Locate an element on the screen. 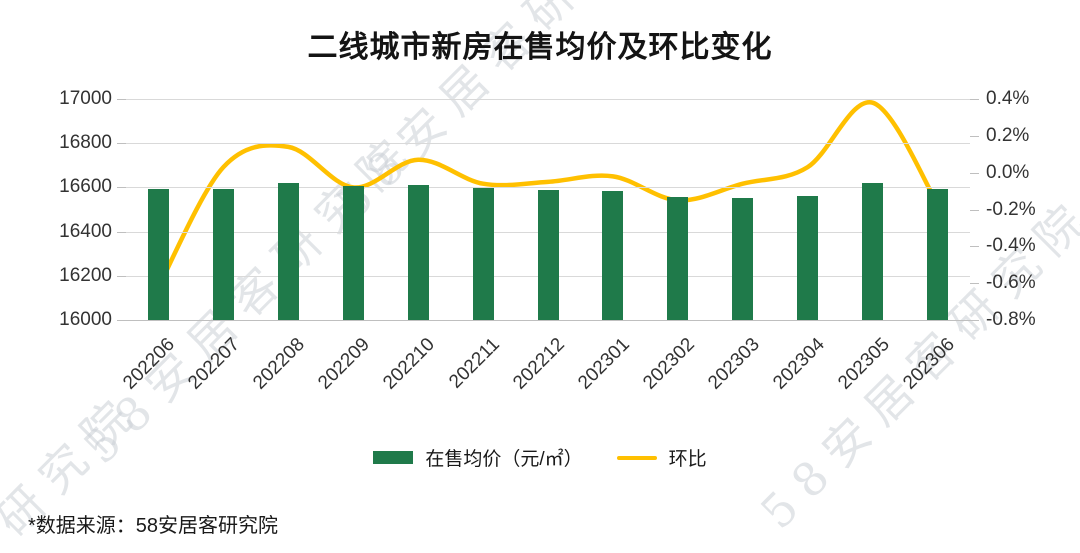 The width and height of the screenshot is (1080, 553). legend-label-mom: 环比 is located at coordinates (687, 459).